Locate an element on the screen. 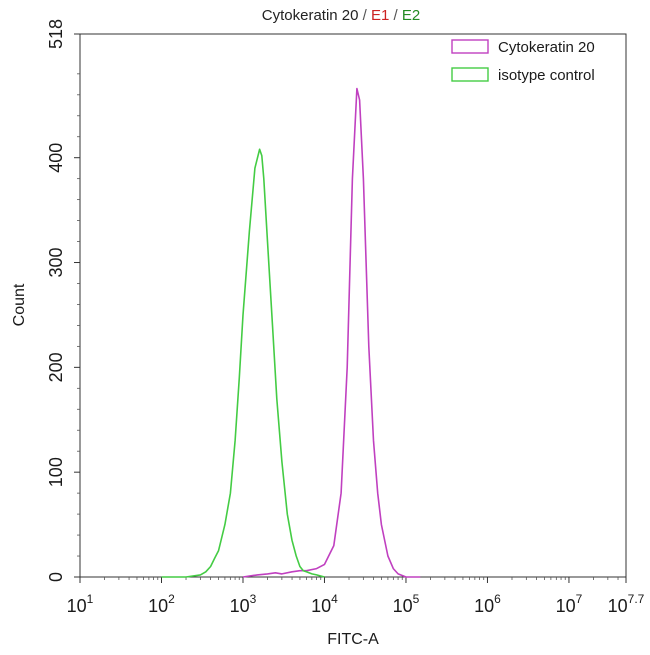 The height and width of the screenshot is (655, 650). x-tick-label: 10⁵ is located at coordinates (406, 604).